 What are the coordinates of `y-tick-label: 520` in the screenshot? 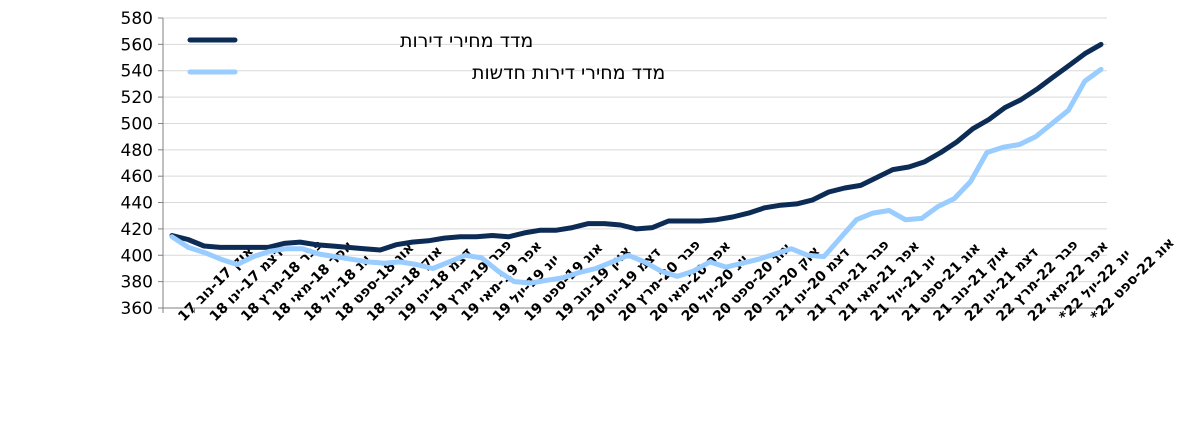 It's located at (137, 98).